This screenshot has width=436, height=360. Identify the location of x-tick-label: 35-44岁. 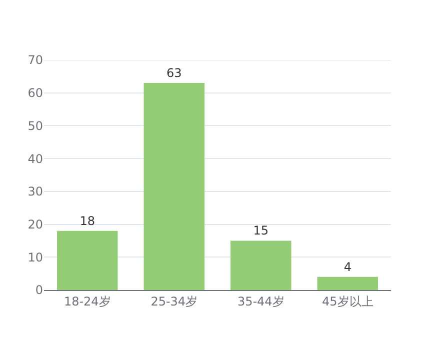
(260, 301).